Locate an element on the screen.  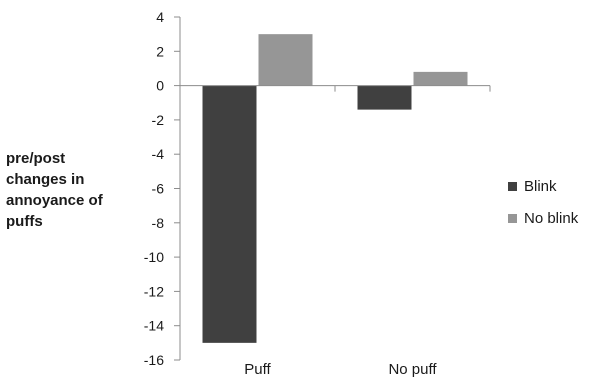
y-tick-label: 4 is located at coordinates (160, 17).